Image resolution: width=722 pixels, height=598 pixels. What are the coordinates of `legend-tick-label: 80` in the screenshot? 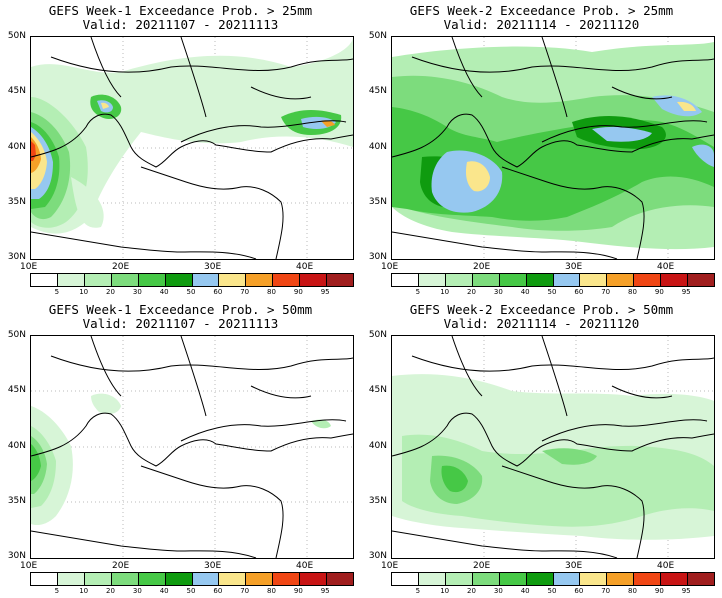 It's located at (271, 292).